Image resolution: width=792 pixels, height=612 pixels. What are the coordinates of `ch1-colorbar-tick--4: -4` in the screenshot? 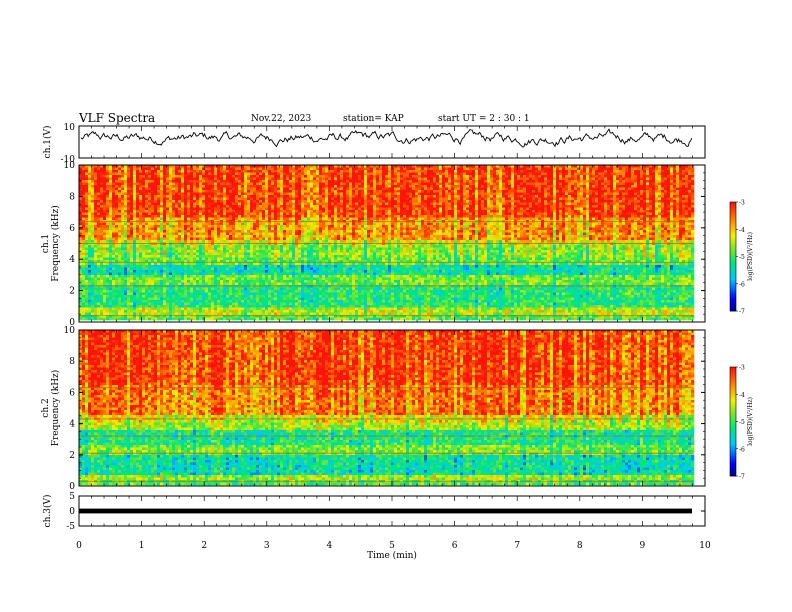 It's located at (742, 230).